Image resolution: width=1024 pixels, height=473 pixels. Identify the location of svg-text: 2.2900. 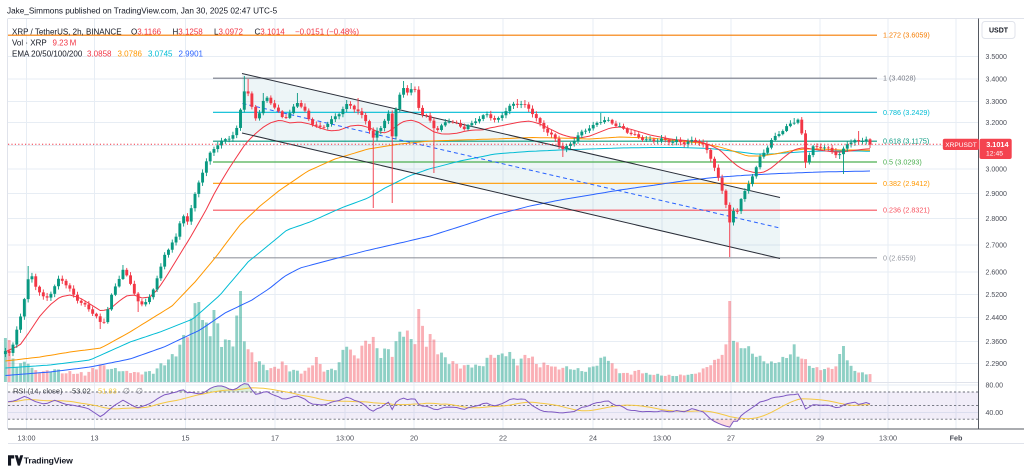
(997, 364).